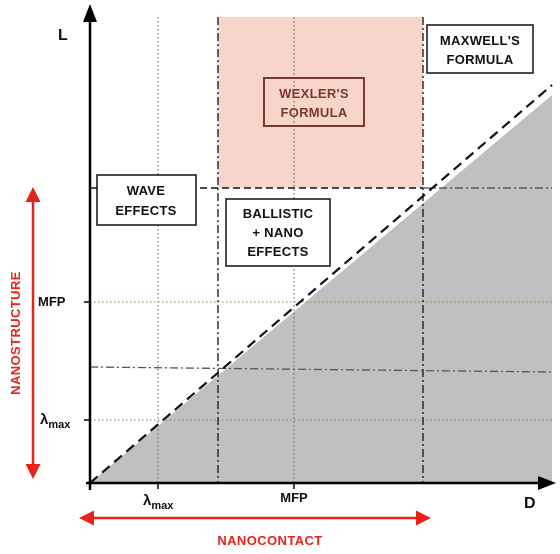 The width and height of the screenshot is (560, 554). What do you see at coordinates (158, 502) in the screenshot?
I see `x-tick-label-lambda-max: λmax` at bounding box center [158, 502].